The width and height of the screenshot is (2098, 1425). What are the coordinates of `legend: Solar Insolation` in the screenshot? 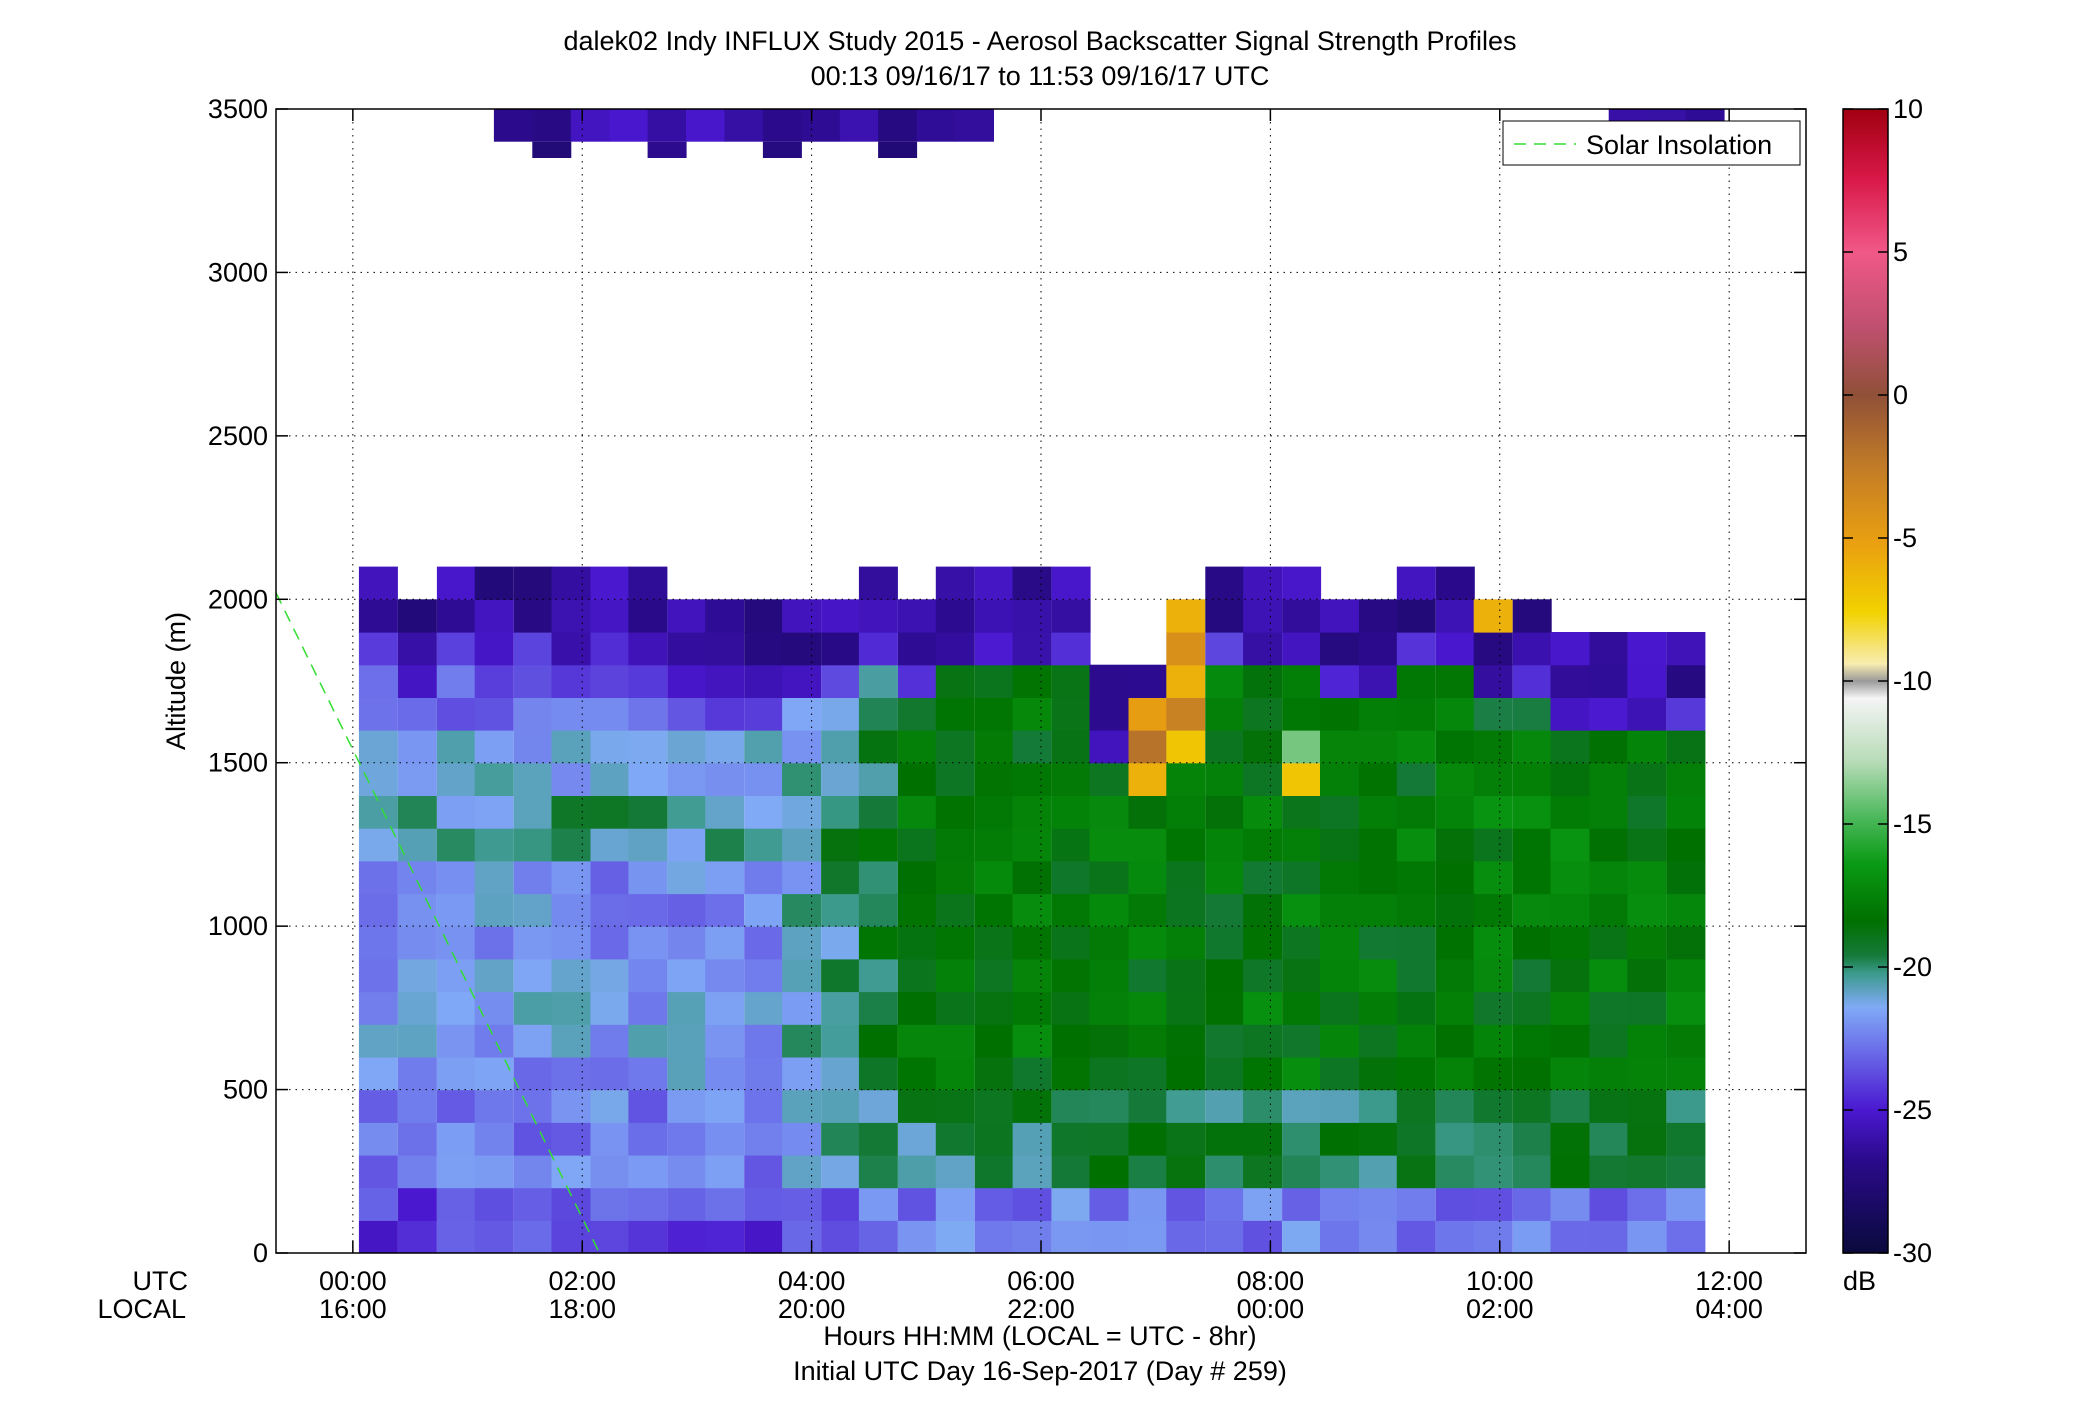 It's located at (1651, 143).